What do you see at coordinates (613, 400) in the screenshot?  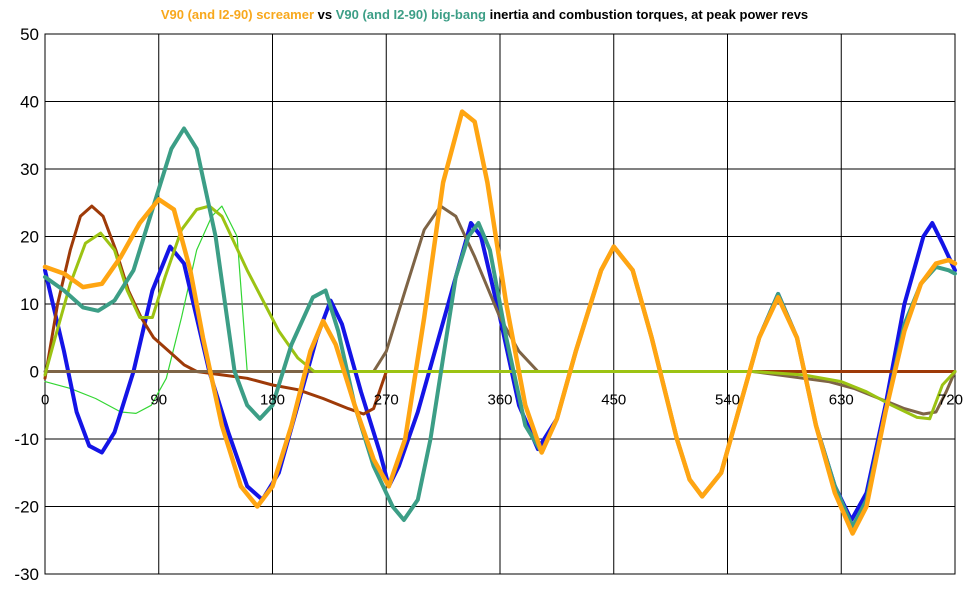 I see `x-tick-label: 450` at bounding box center [613, 400].